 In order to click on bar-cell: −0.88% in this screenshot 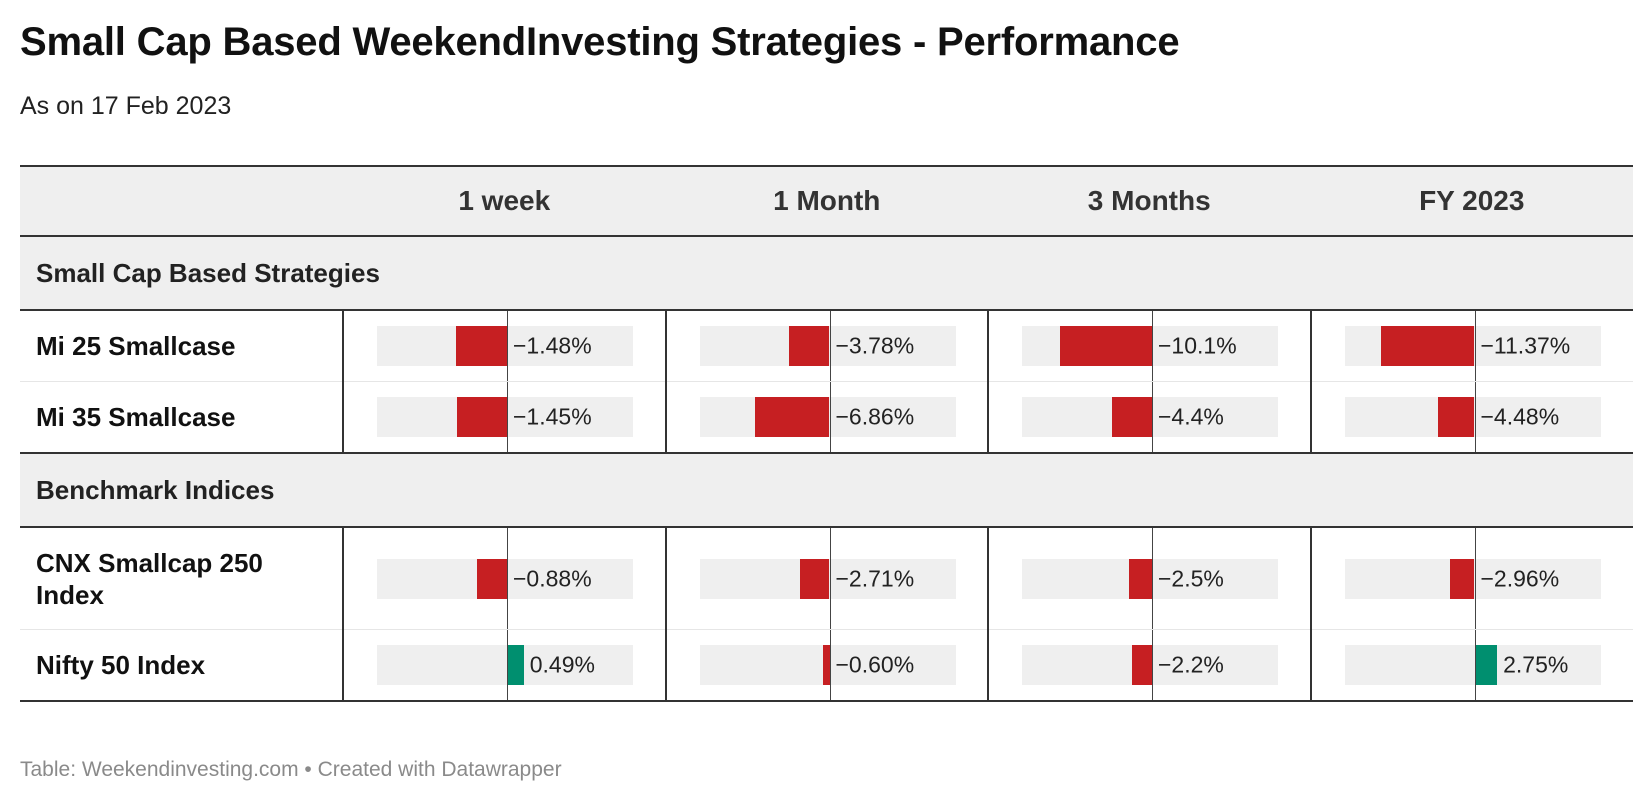, I will do `click(505, 578)`.